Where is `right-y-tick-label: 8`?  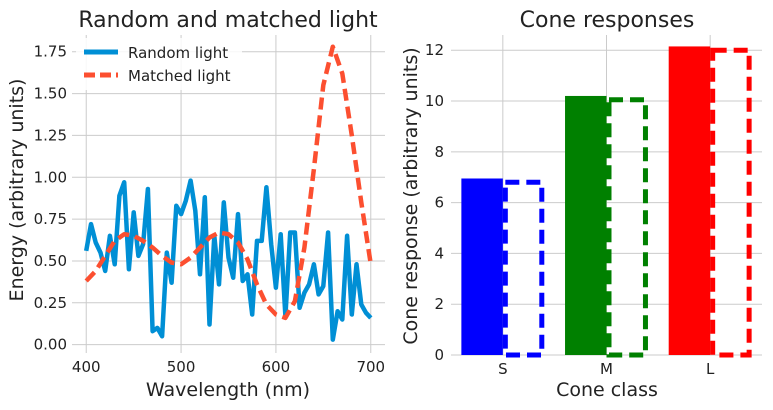 right-y-tick-label: 8 is located at coordinates (439, 152).